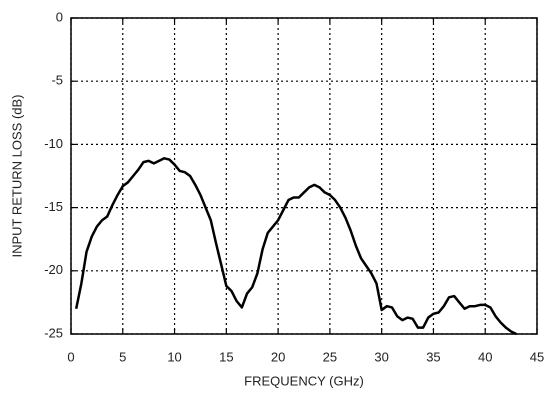 The height and width of the screenshot is (393, 544). What do you see at coordinates (122, 356) in the screenshot?
I see `x-tick-label: 5` at bounding box center [122, 356].